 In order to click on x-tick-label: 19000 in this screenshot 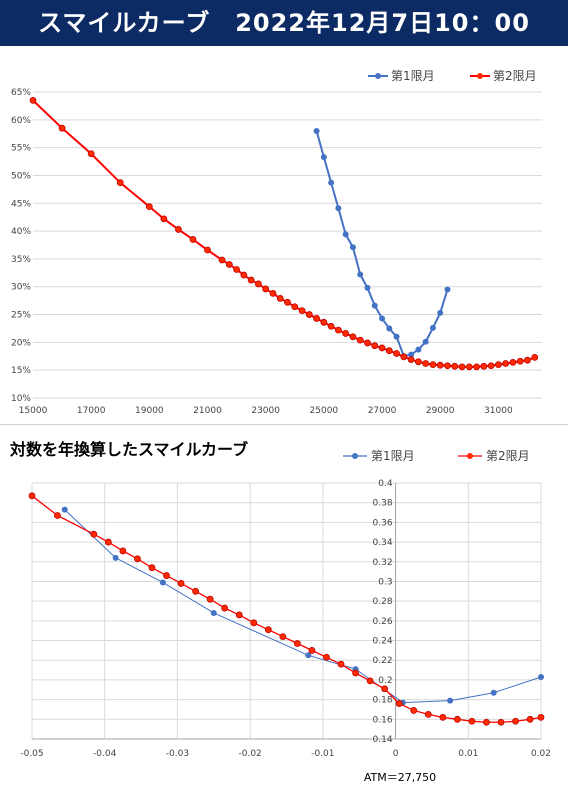, I will do `click(149, 411)`.